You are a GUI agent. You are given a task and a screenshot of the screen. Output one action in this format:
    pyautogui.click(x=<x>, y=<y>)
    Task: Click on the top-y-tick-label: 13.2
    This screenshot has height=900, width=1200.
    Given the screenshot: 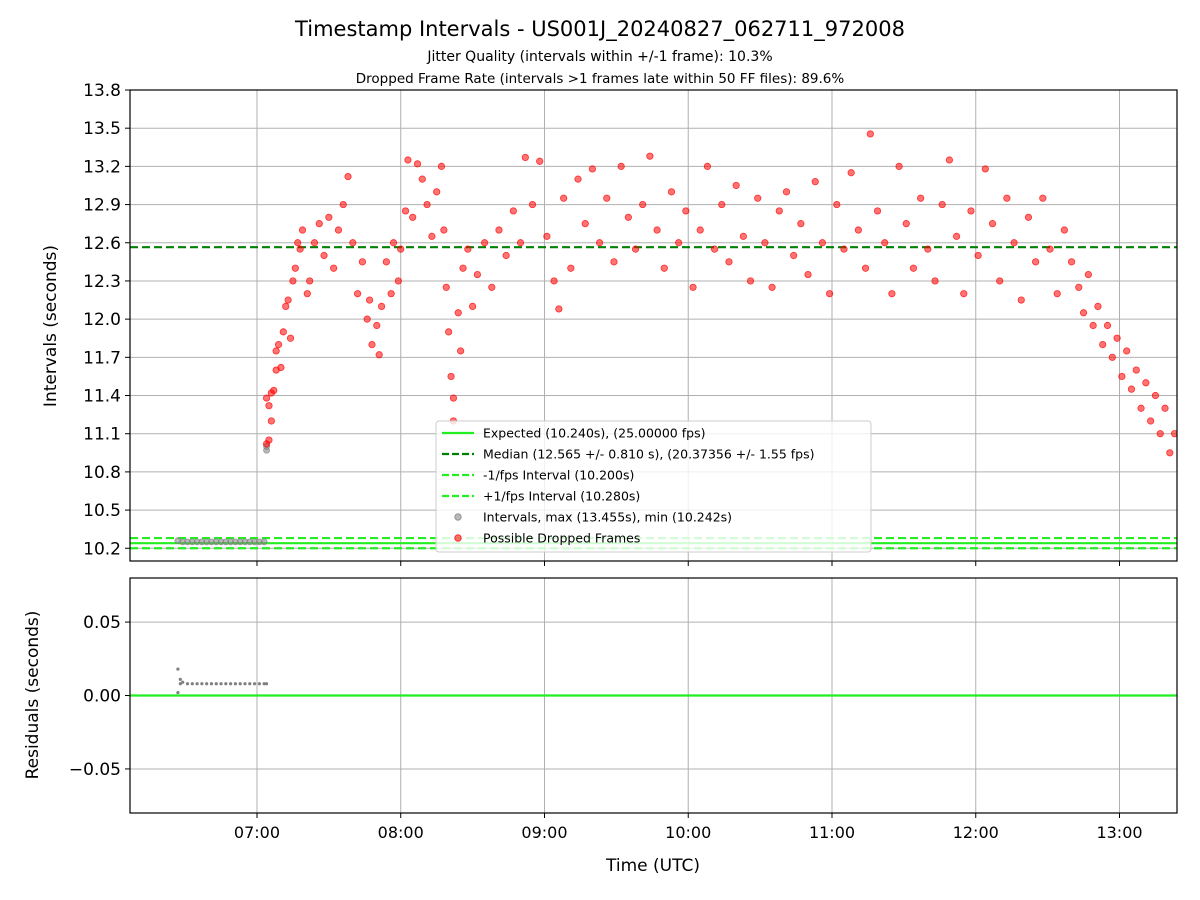 What is the action you would take?
    pyautogui.click(x=102, y=167)
    